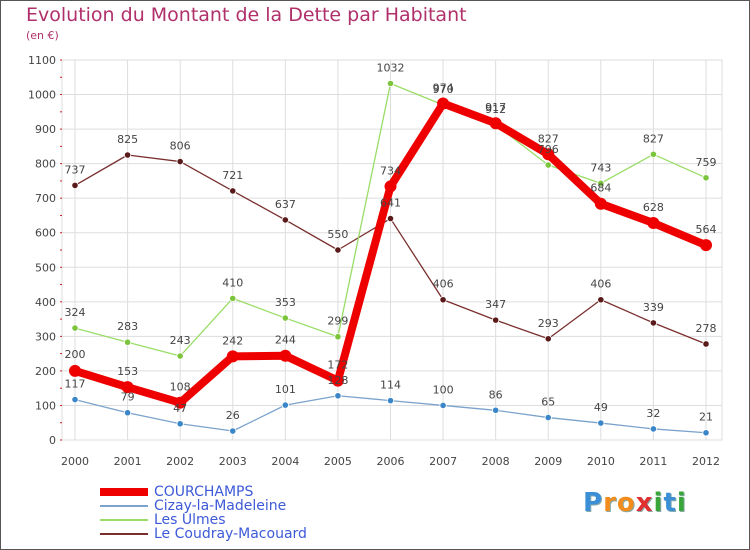 The image size is (750, 550). I want to click on data-label: 550, so click(337, 234).